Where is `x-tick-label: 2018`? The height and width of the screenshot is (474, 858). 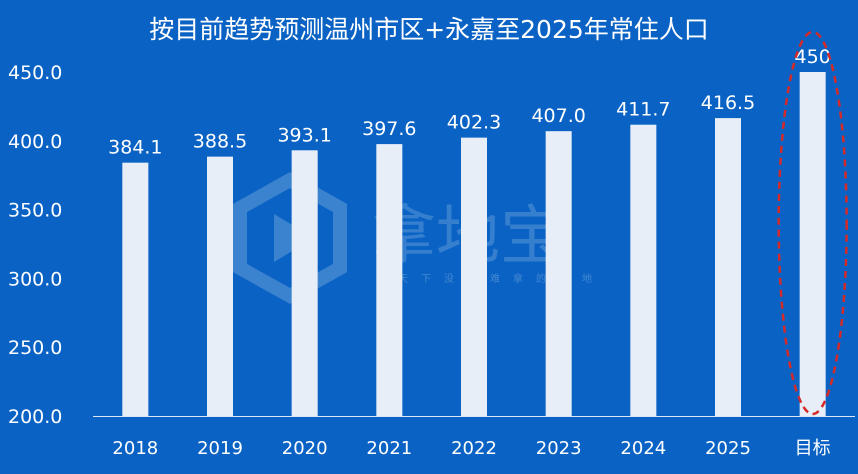
x-tick-label: 2018 is located at coordinates (135, 448).